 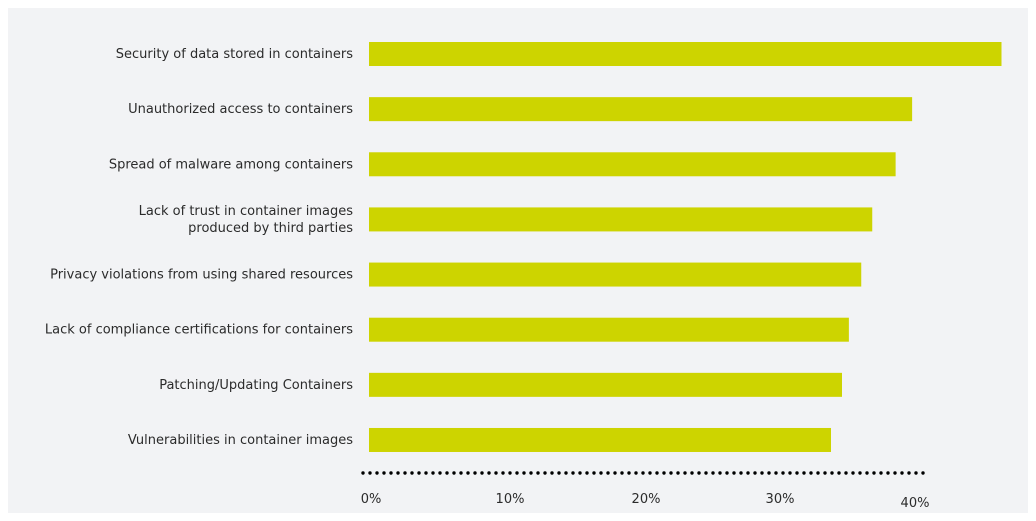 What do you see at coordinates (510, 499) in the screenshot?
I see `x-tick-label-2: 10%` at bounding box center [510, 499].